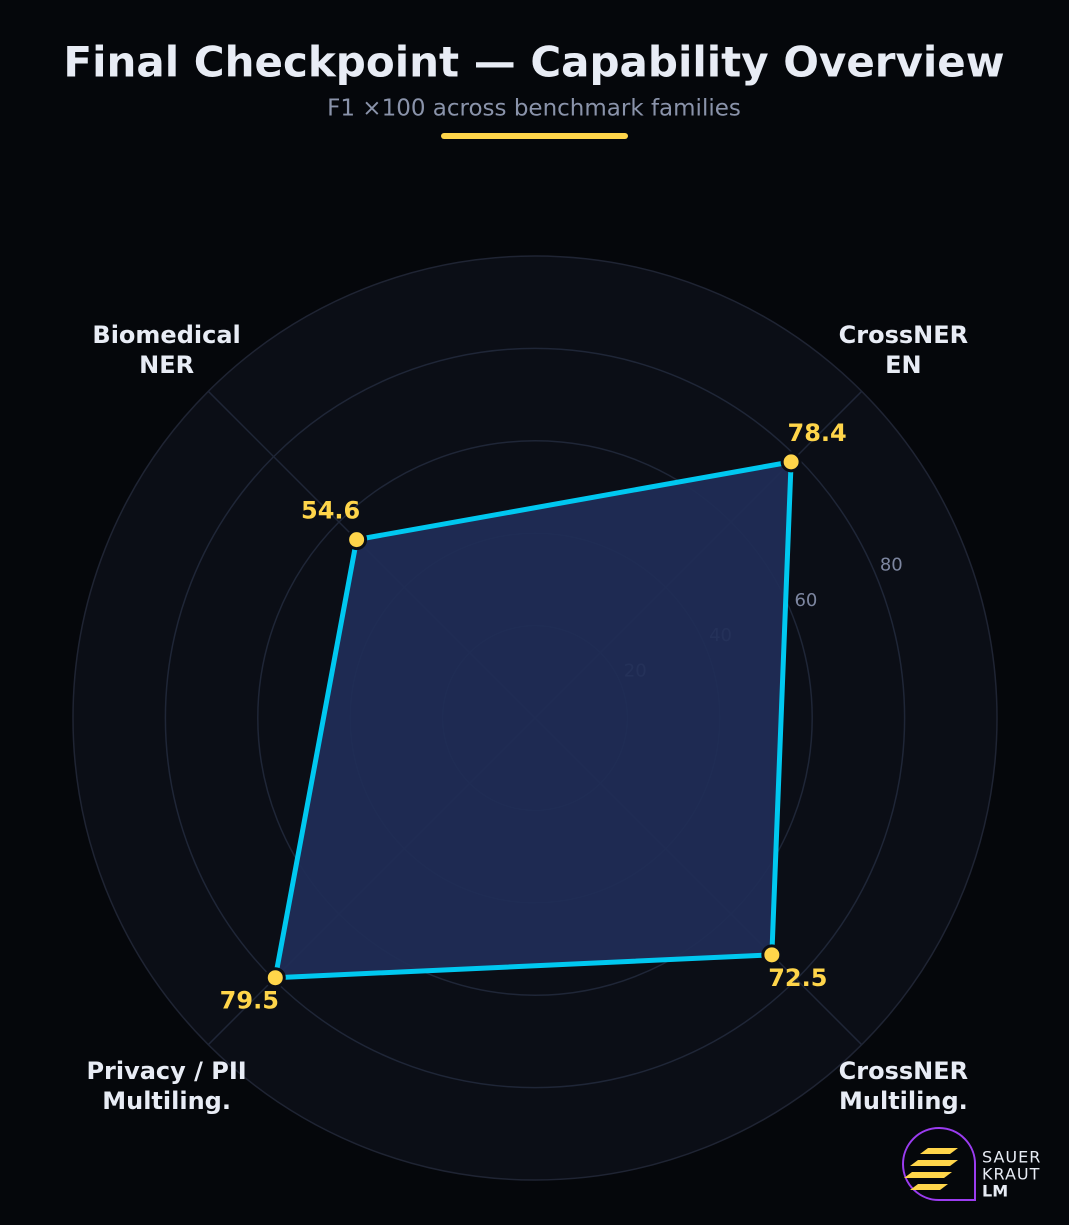 This screenshot has height=1225, width=1069. Describe the element at coordinates (931, 1169) in the screenshot. I see `logo-mark` at that location.